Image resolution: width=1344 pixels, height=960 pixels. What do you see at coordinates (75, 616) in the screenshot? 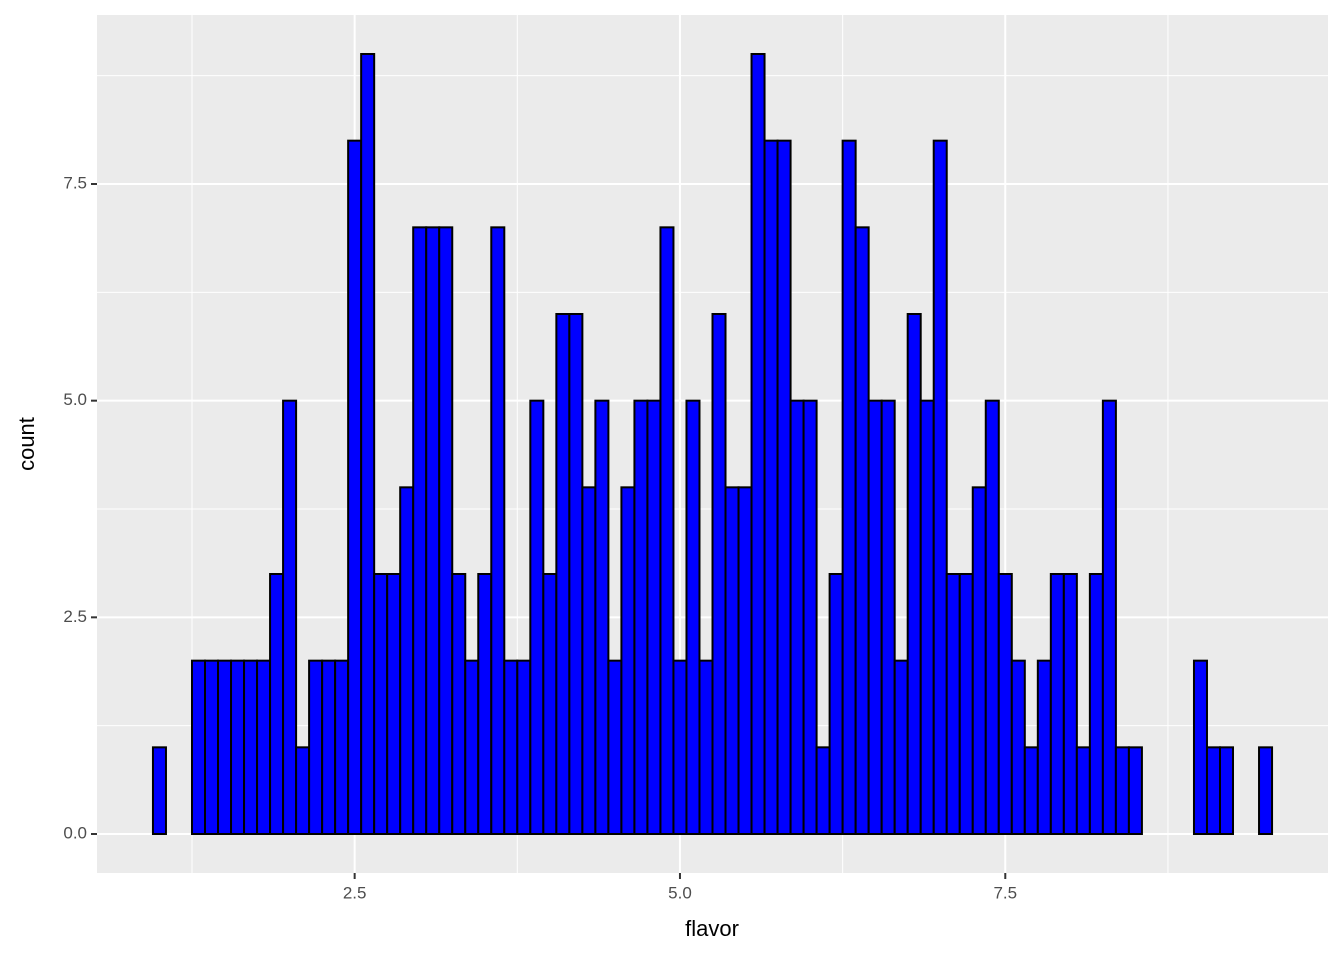
I see `y-tick-label: 2.5` at bounding box center [75, 616].